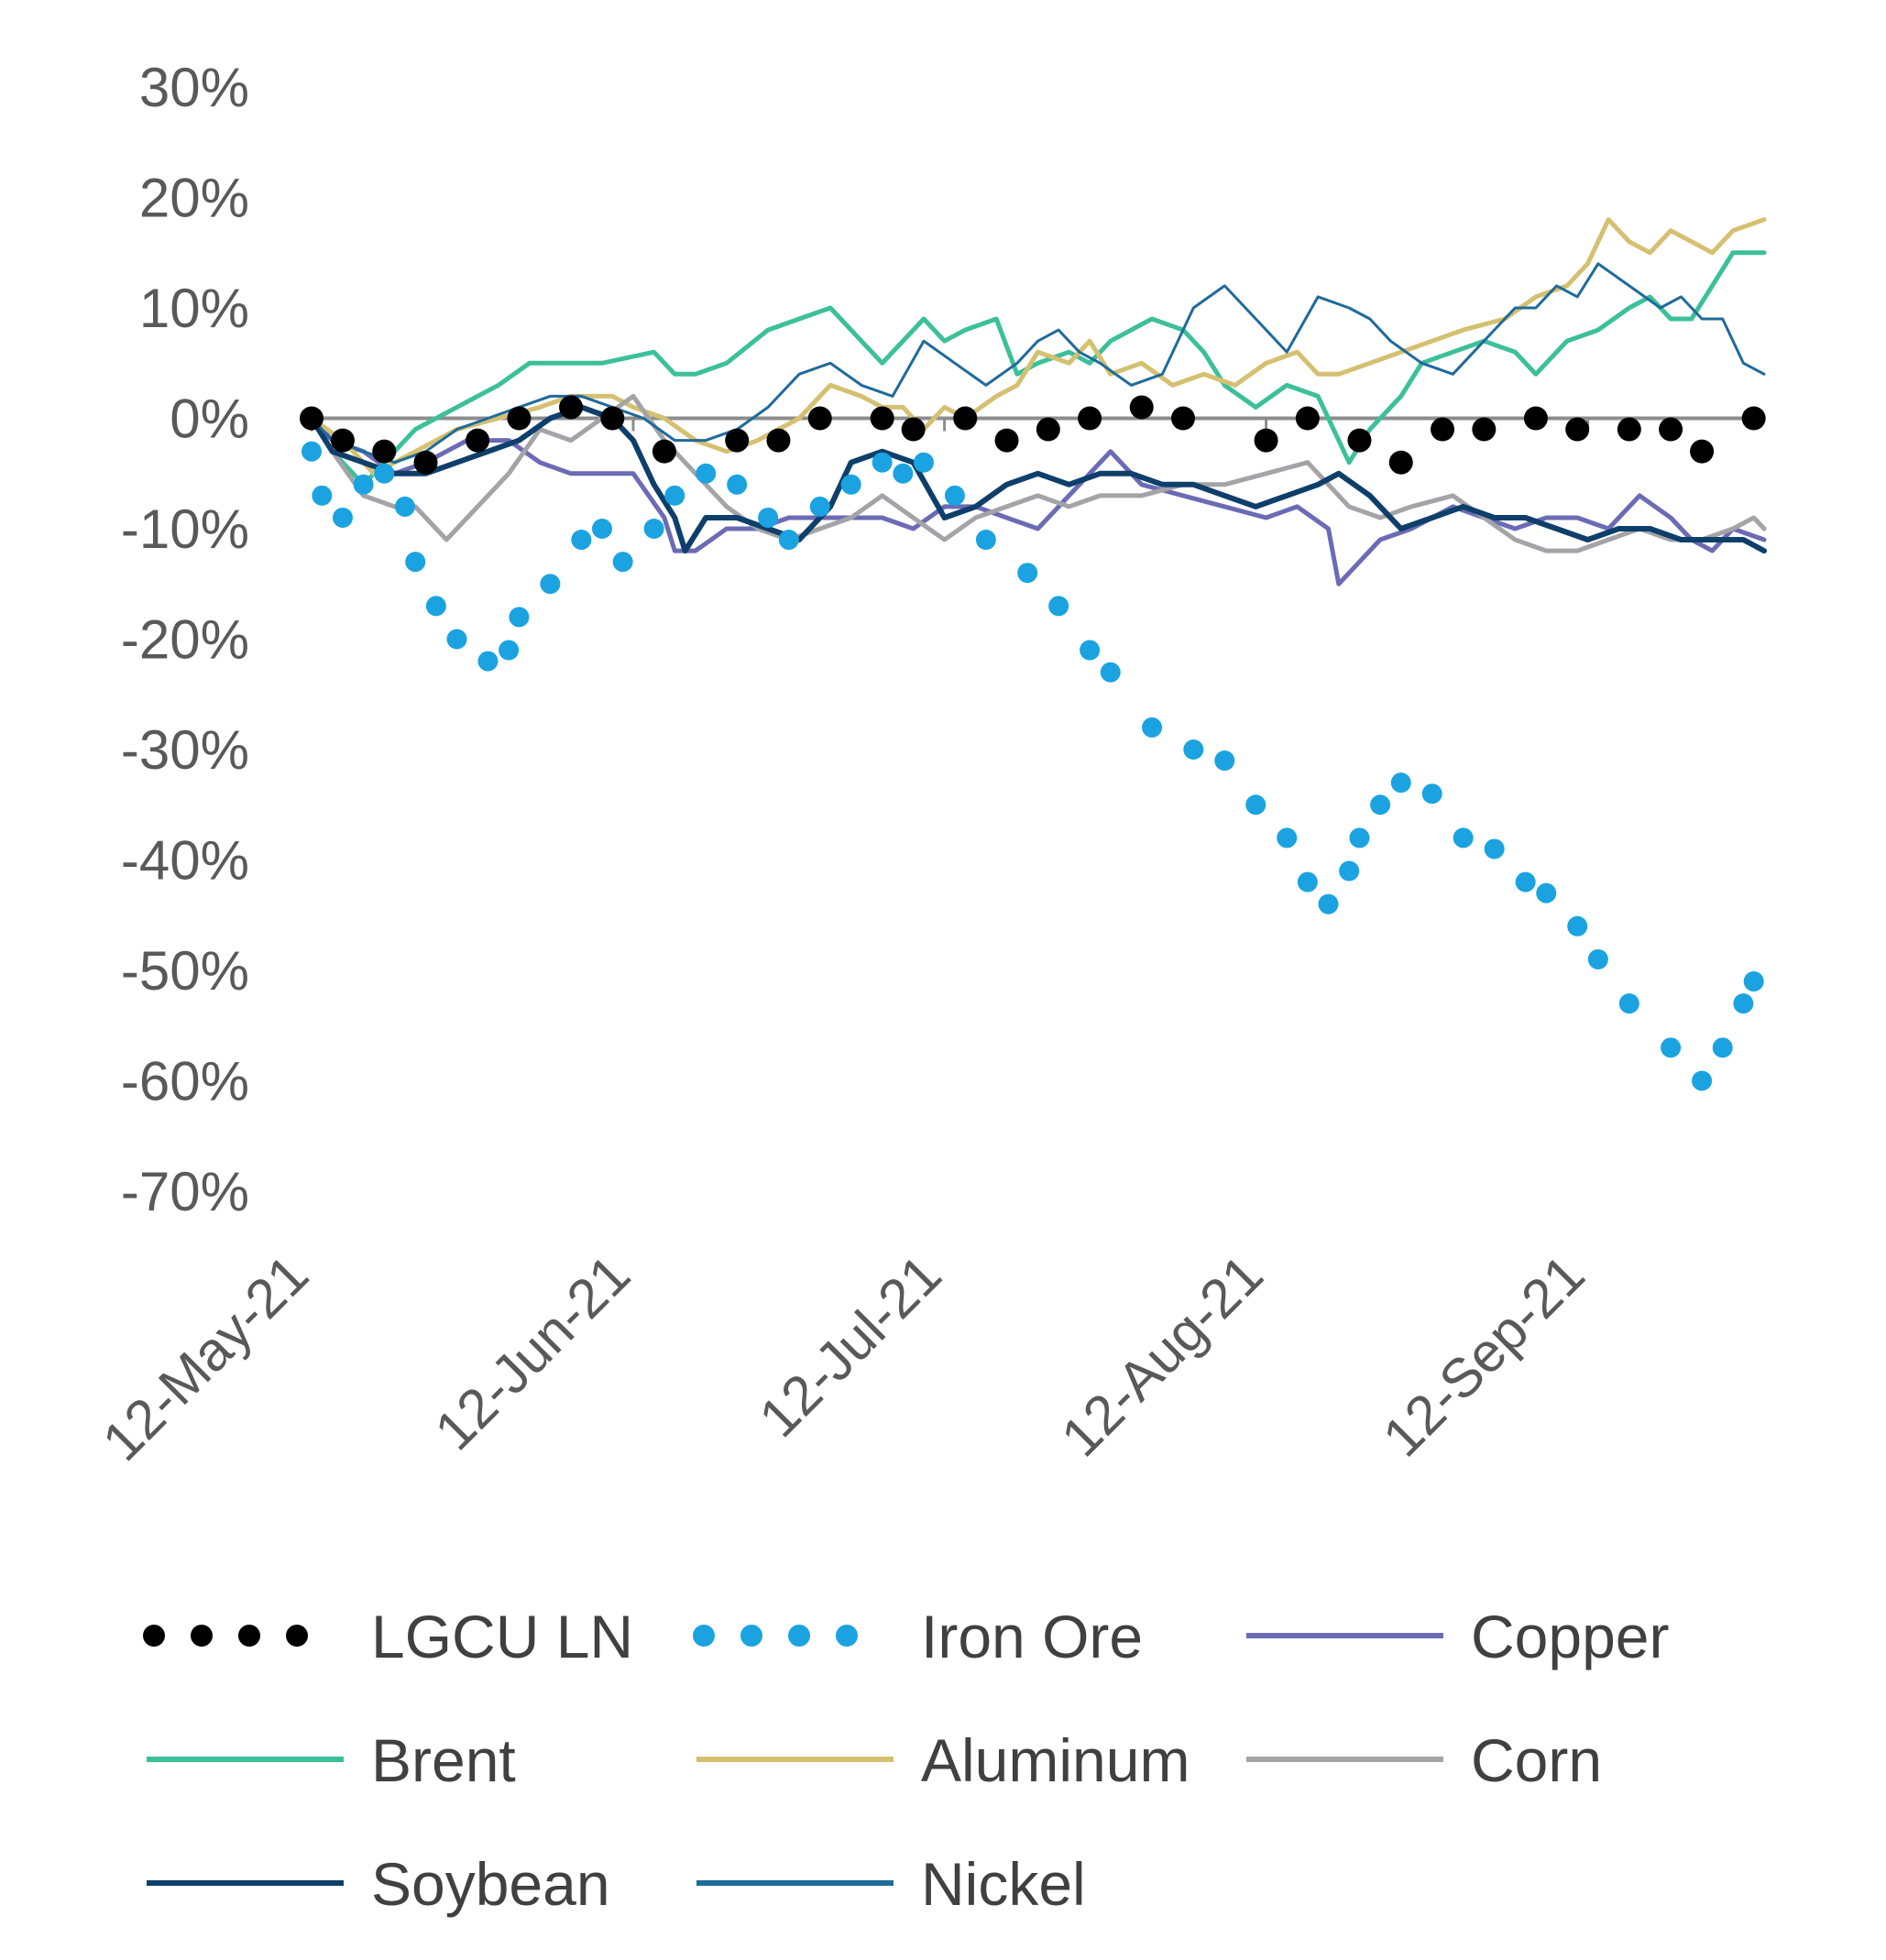 Image resolution: width=1886 pixels, height=1960 pixels. What do you see at coordinates (891, 1884) in the screenshot?
I see `legend-item-nickel: Nickel` at bounding box center [891, 1884].